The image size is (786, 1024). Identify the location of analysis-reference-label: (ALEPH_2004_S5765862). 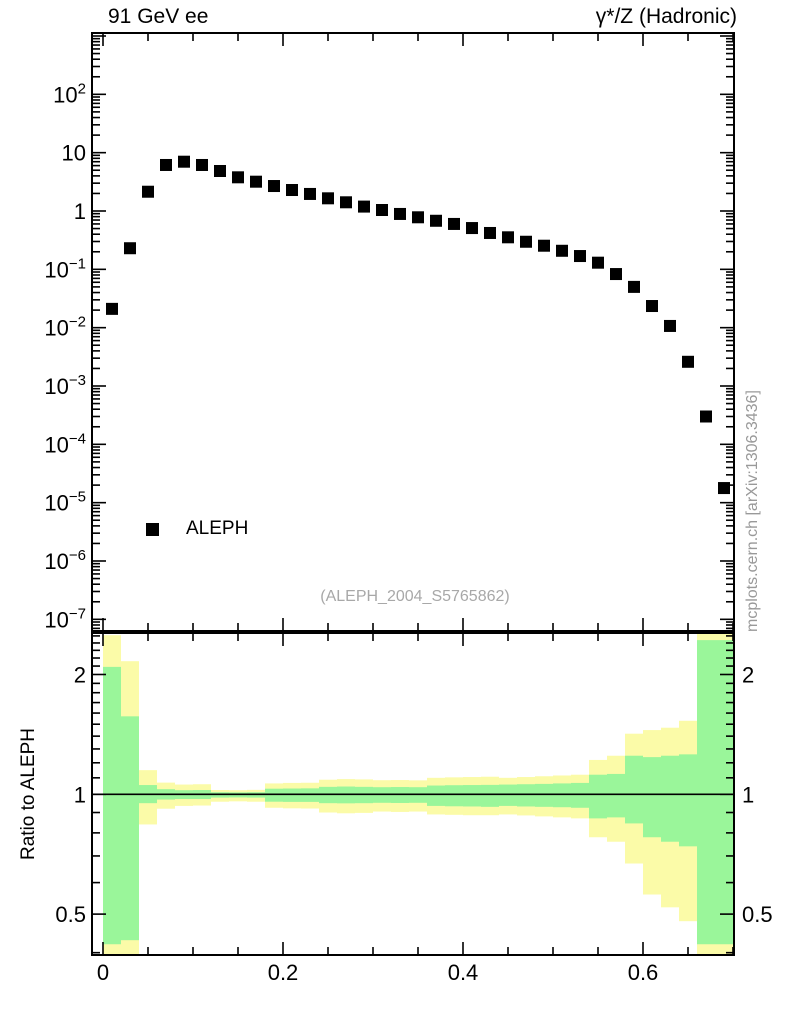
(415, 596).